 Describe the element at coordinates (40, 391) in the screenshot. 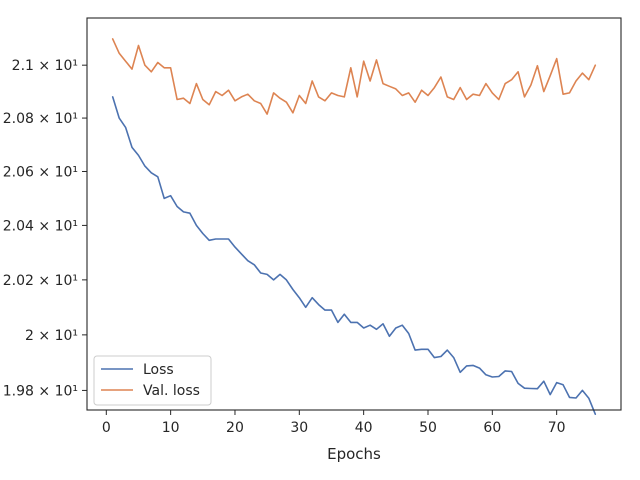

I see `y-tick-label: 1.98 × 10¹` at that location.